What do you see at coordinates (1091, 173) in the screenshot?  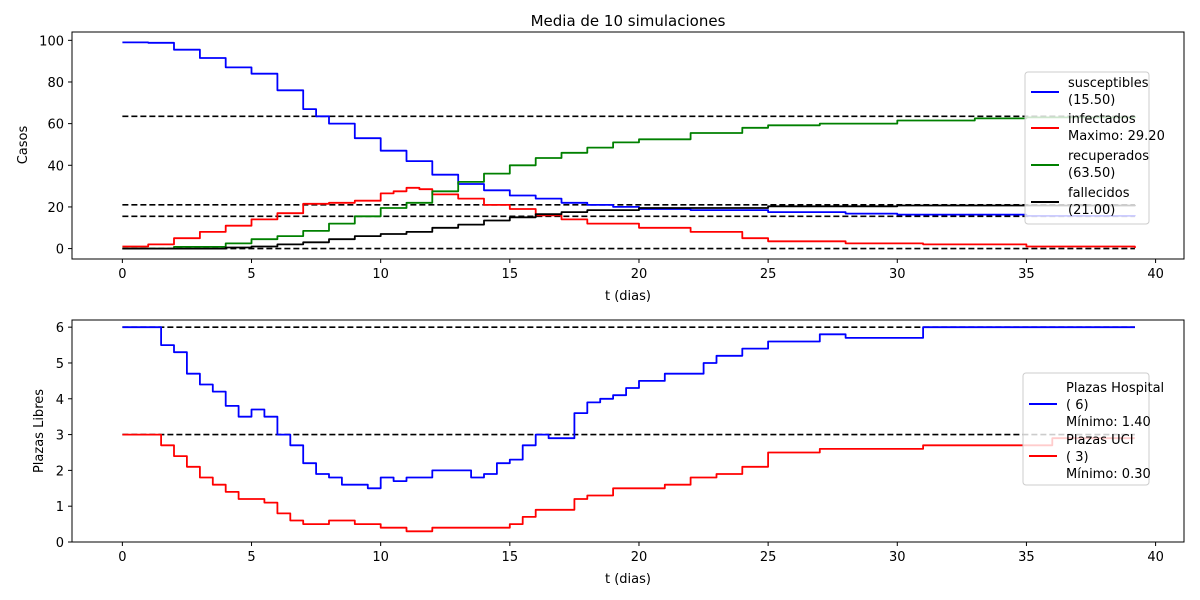 I see `legend-label-recuperados: (63.50)` at bounding box center [1091, 173].